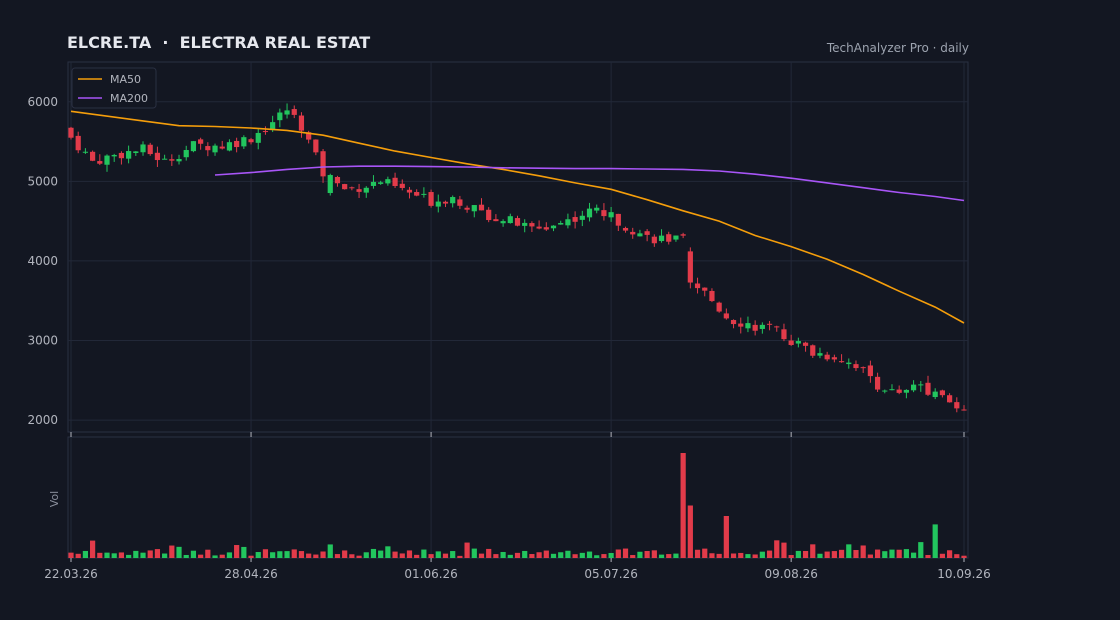  What do you see at coordinates (517, 505) in the screenshot?
I see `volume-bars` at bounding box center [517, 505].